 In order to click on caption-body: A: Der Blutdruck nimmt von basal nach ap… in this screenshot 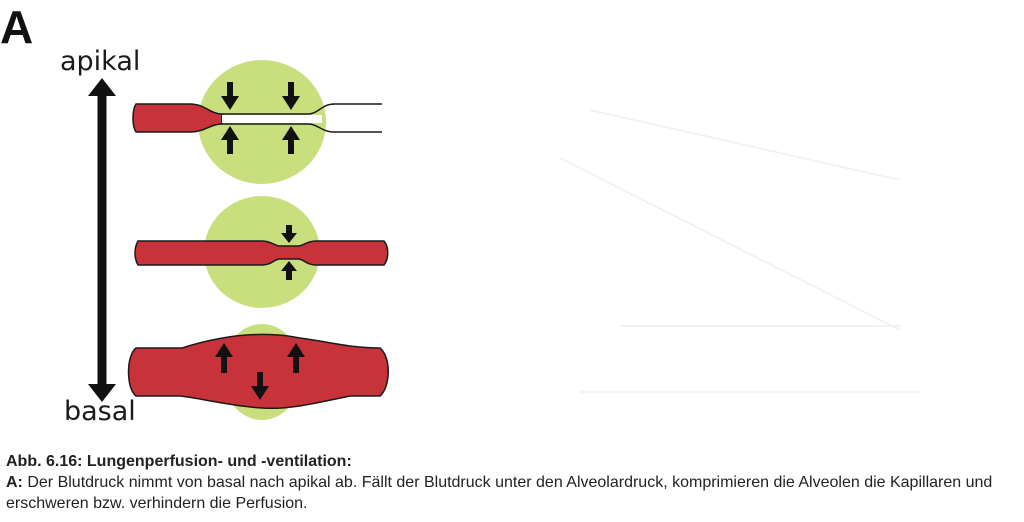, I will do `click(514, 493)`.